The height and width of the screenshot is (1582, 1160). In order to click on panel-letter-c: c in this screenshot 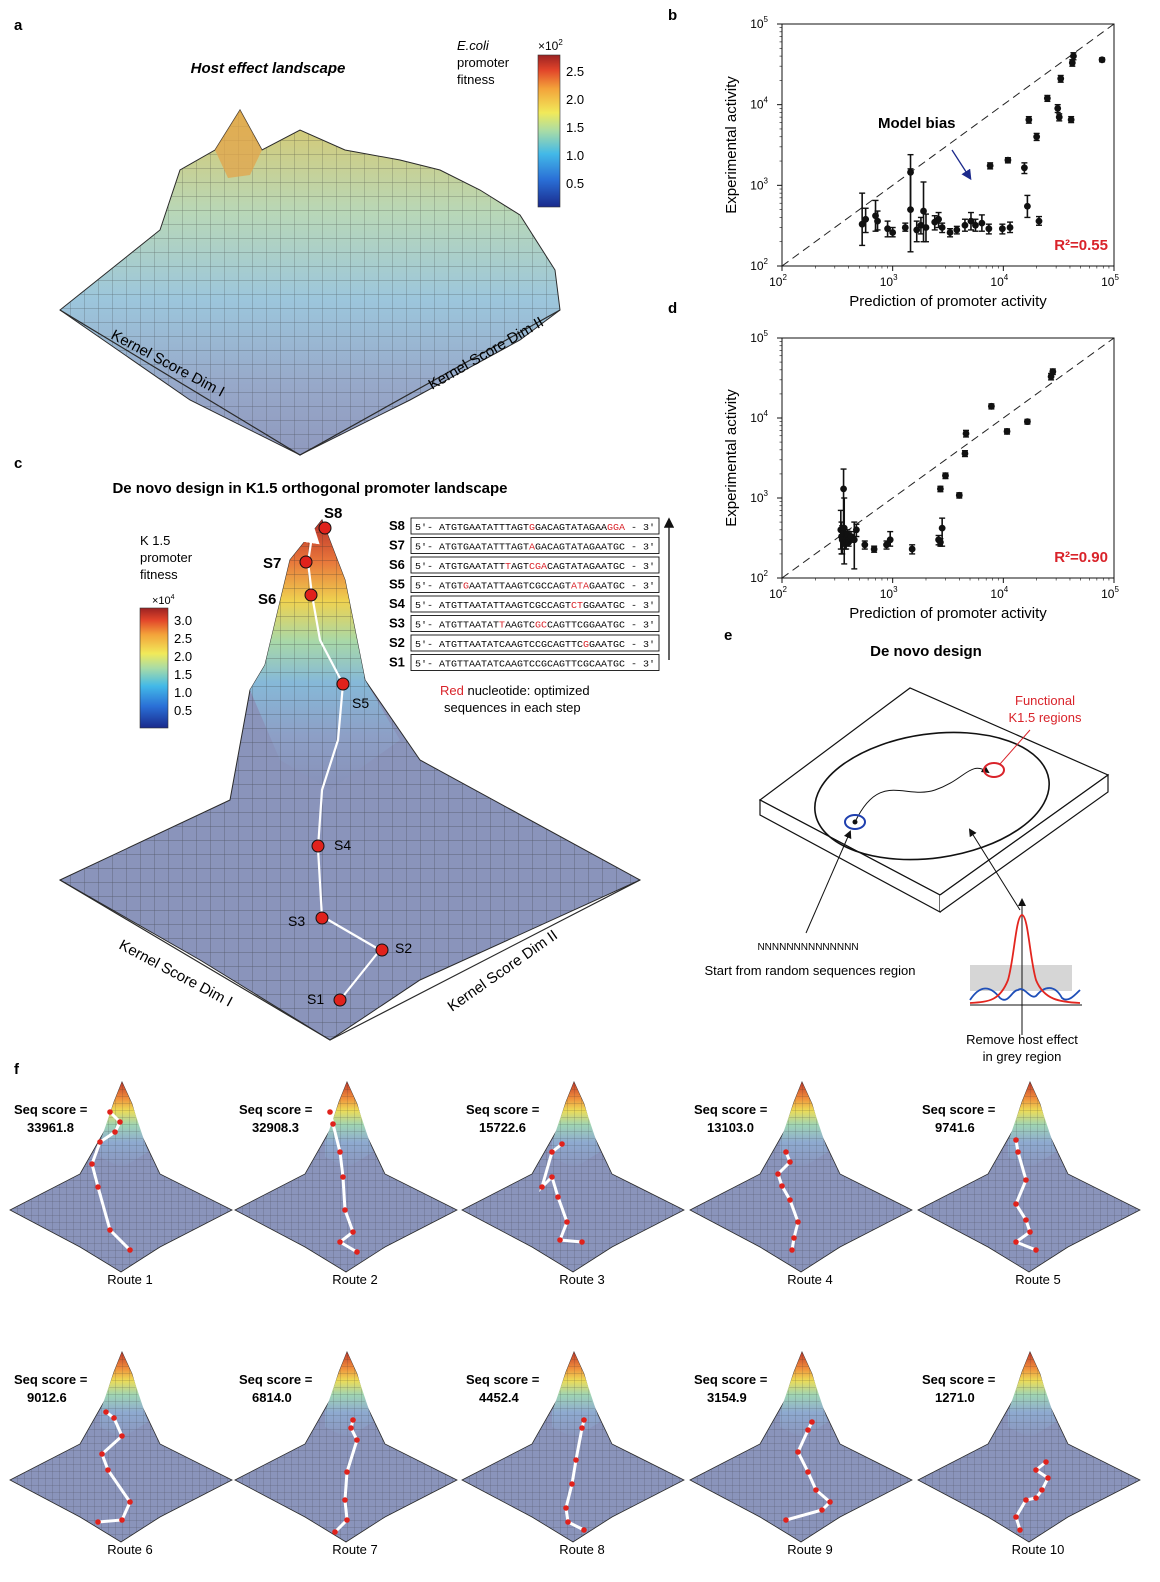, I will do `click(18, 463)`.